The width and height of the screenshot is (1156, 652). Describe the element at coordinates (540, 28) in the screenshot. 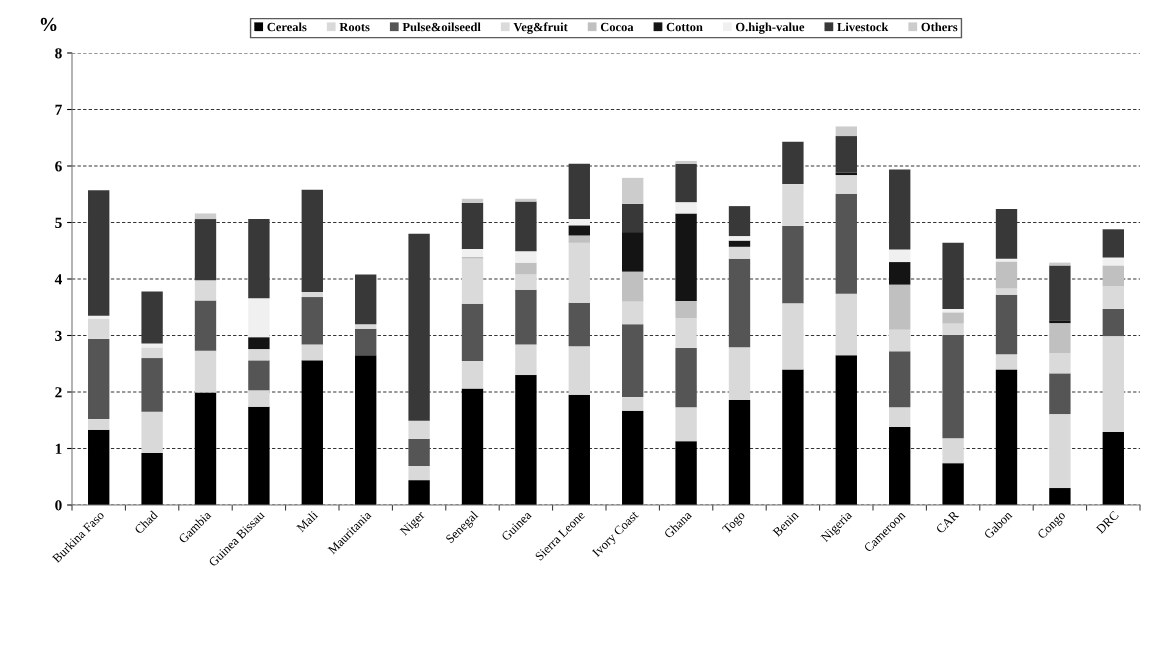

I see `legend-label: Veg&fruit` at that location.